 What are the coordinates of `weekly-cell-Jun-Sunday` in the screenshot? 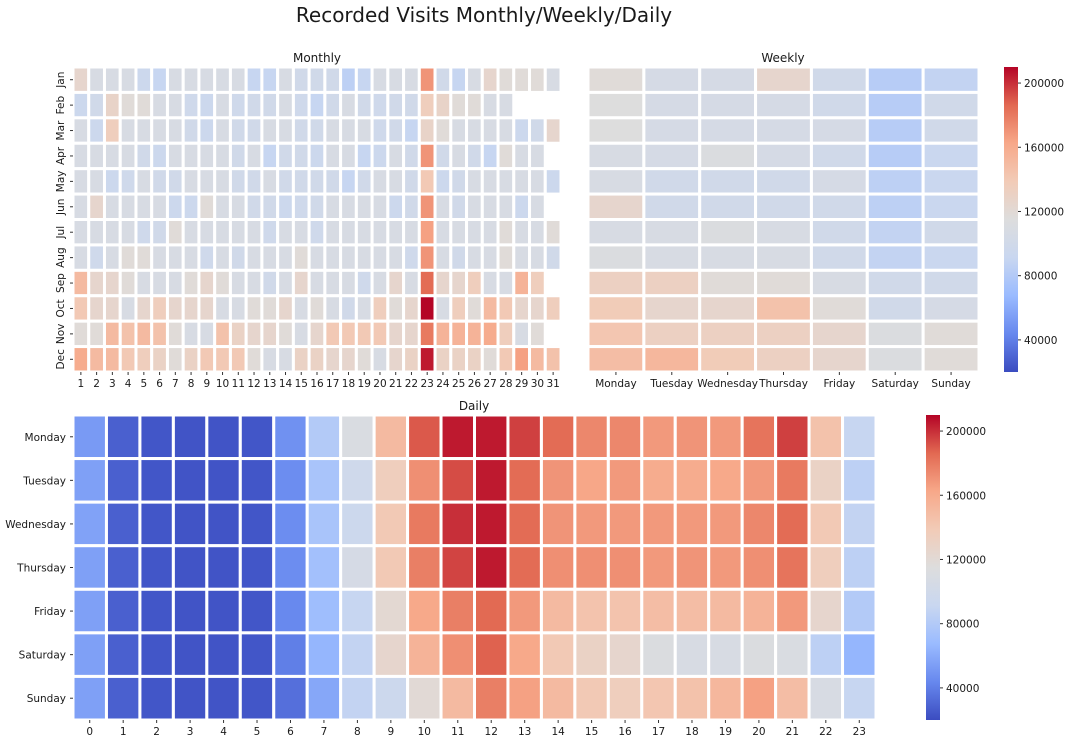 It's located at (951, 207).